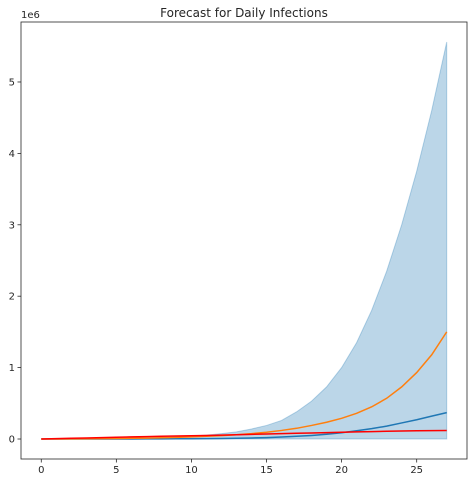 Image resolution: width=474 pixels, height=482 pixels. Describe the element at coordinates (266, 470) in the screenshot. I see `x-tick-label: 15` at that location.